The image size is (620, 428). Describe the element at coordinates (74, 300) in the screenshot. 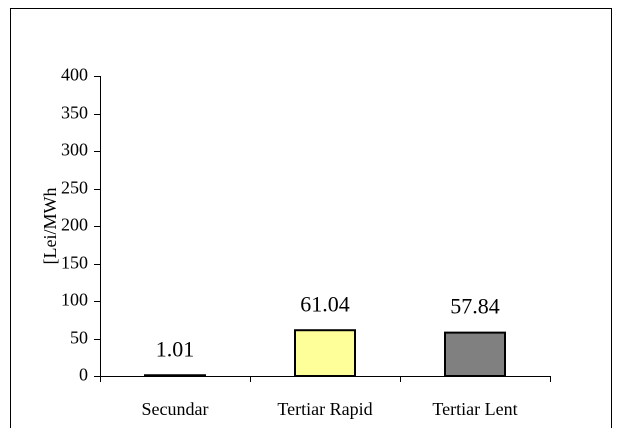

I see `y-tick-label: 100` at that location.